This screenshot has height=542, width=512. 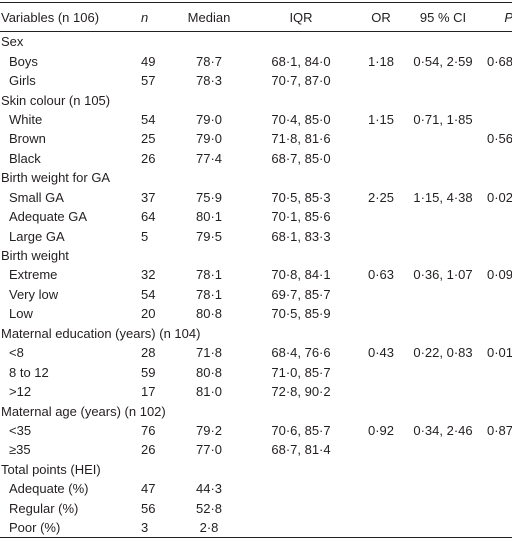 I want to click on cell: 0·34, 2·46, so click(x=443, y=430).